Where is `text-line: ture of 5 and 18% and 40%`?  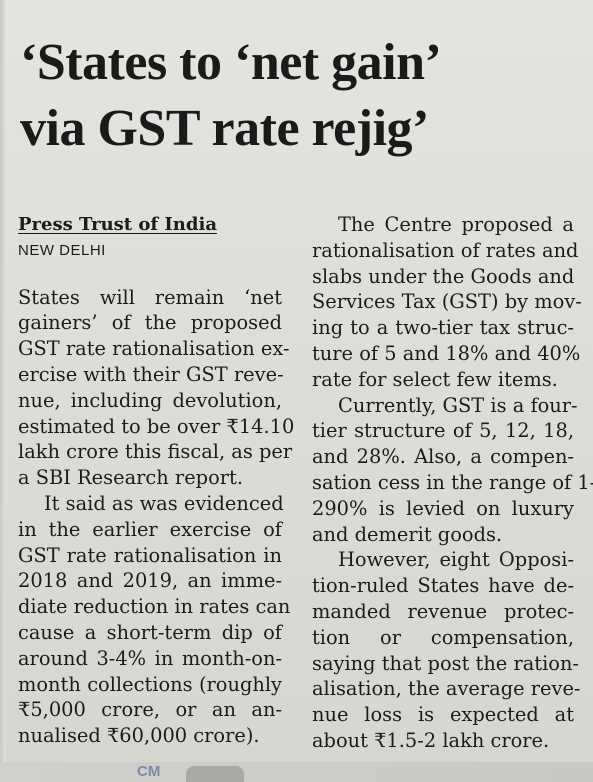 text-line: ture of 5 and 18% and 40% is located at coordinates (446, 353).